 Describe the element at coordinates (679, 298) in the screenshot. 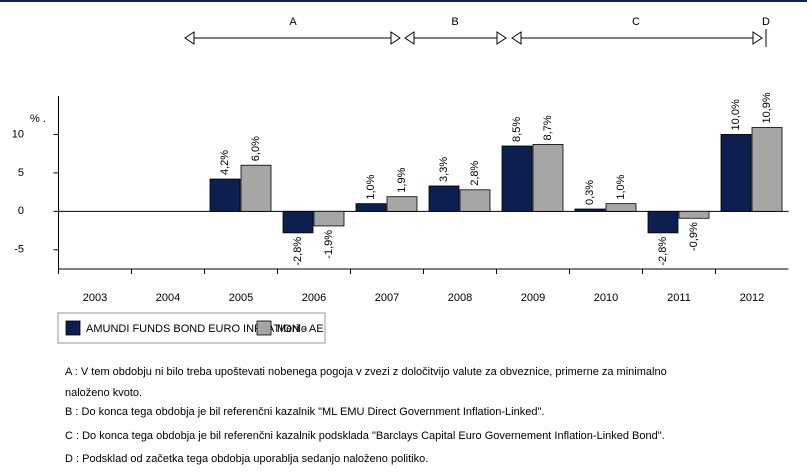

I see `x-tick-label: 2011` at that location.